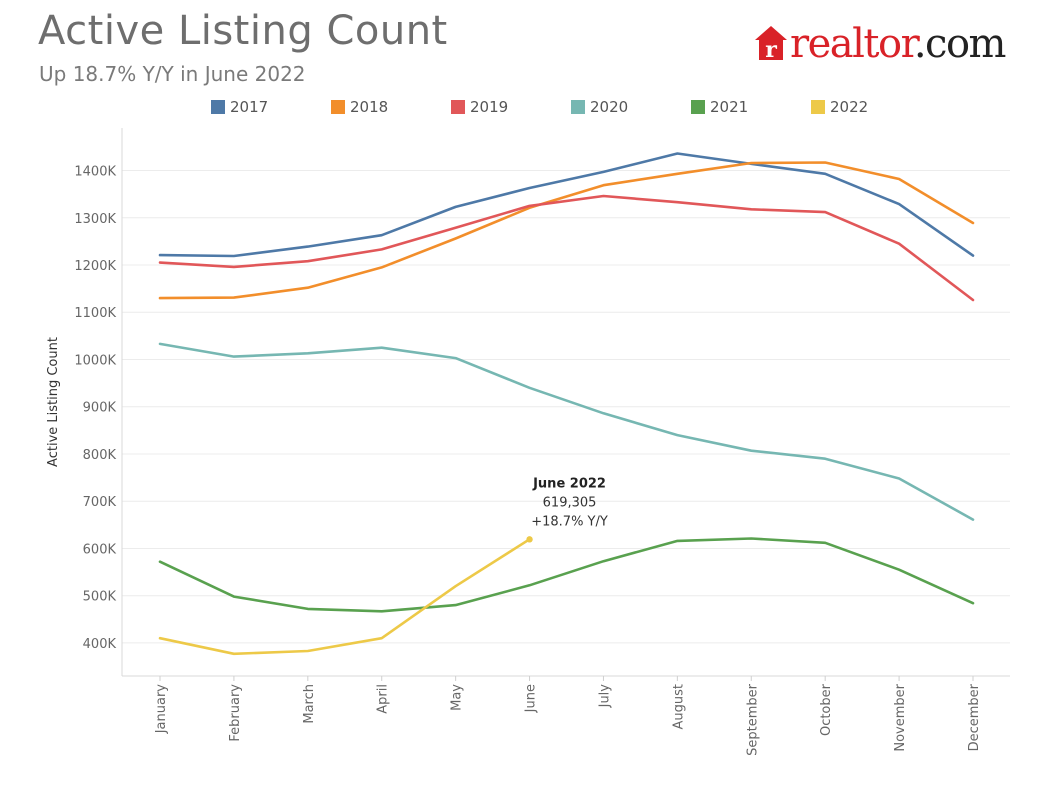 The width and height of the screenshot is (1058, 795). I want to click on chart-subtitle: Up 18.7% Y/Y in June 2022, so click(172, 74).